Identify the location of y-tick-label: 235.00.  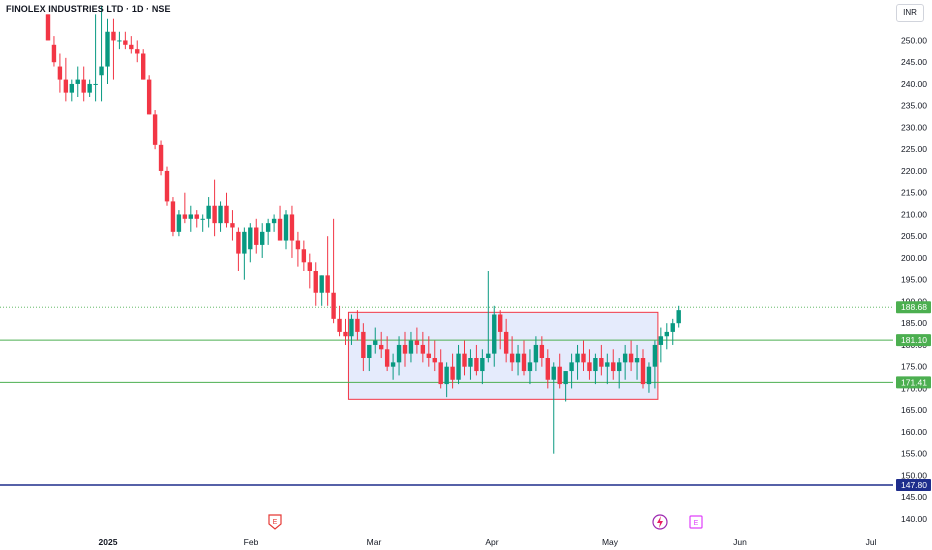
(914, 106).